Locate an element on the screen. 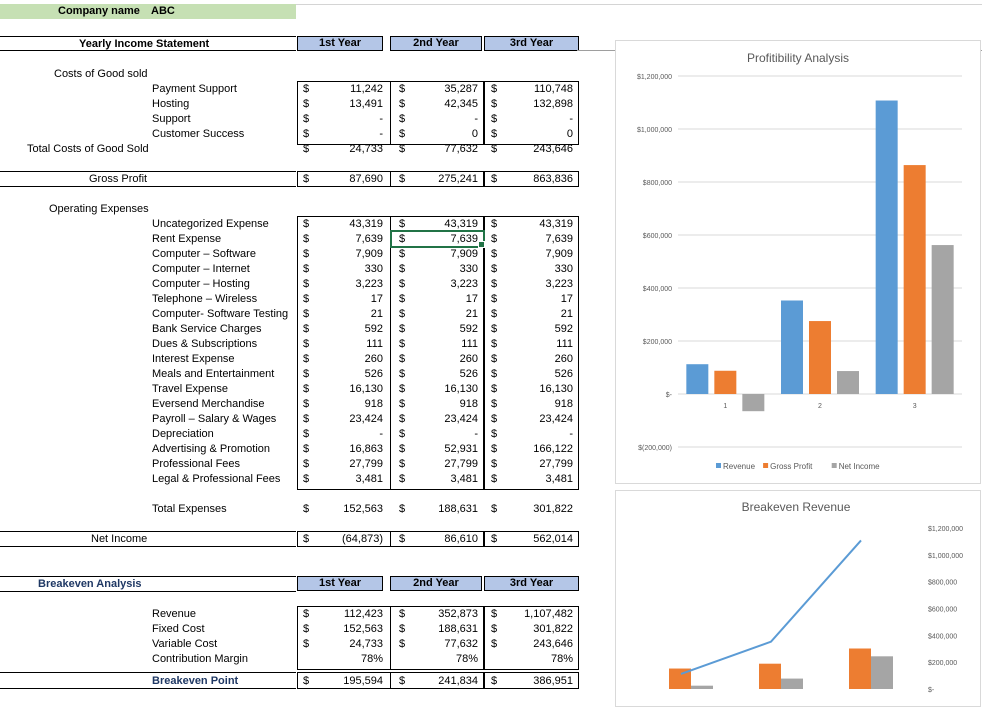  cell-value-y3: 43,319 is located at coordinates (556, 224).